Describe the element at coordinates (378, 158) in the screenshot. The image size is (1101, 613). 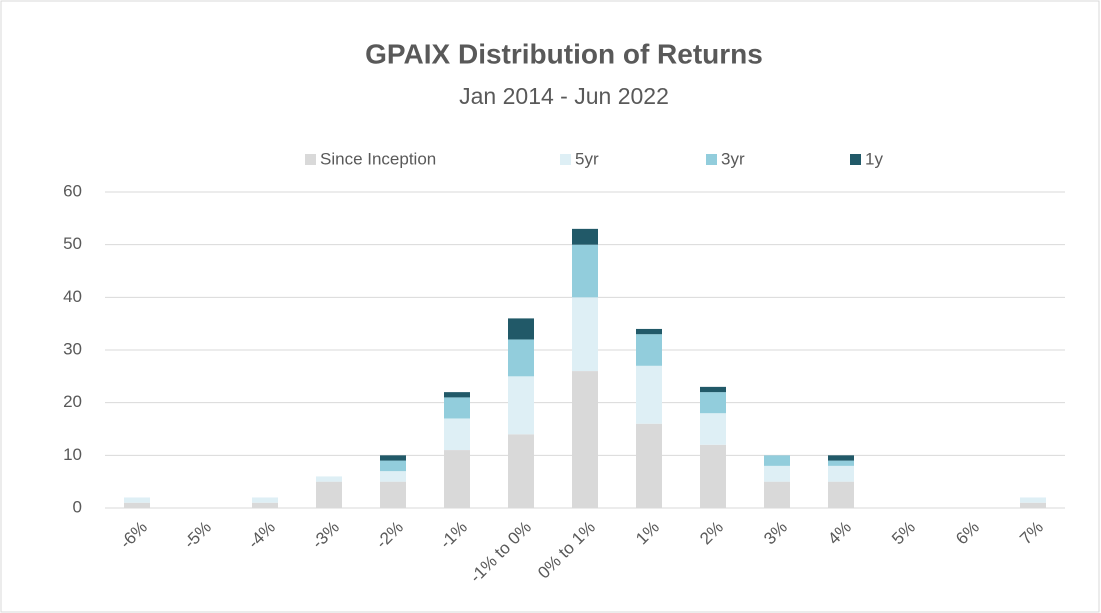
I see `legend-label: Since Inception` at that location.